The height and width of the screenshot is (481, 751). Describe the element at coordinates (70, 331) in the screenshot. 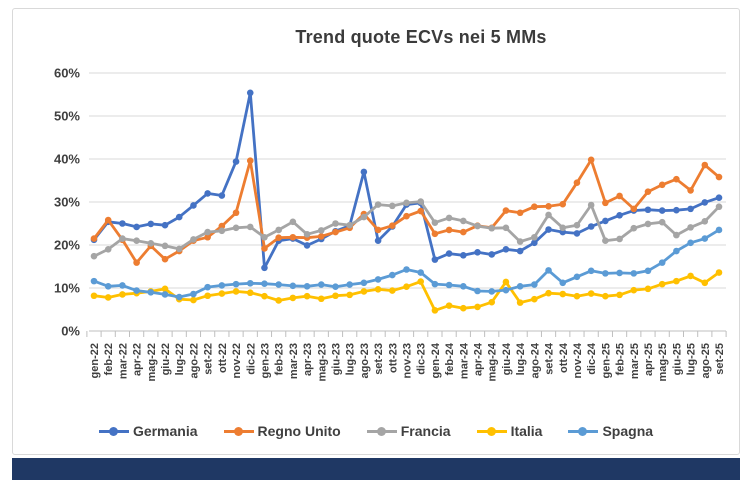

I see `y-axis-tick-label: 0%` at that location.